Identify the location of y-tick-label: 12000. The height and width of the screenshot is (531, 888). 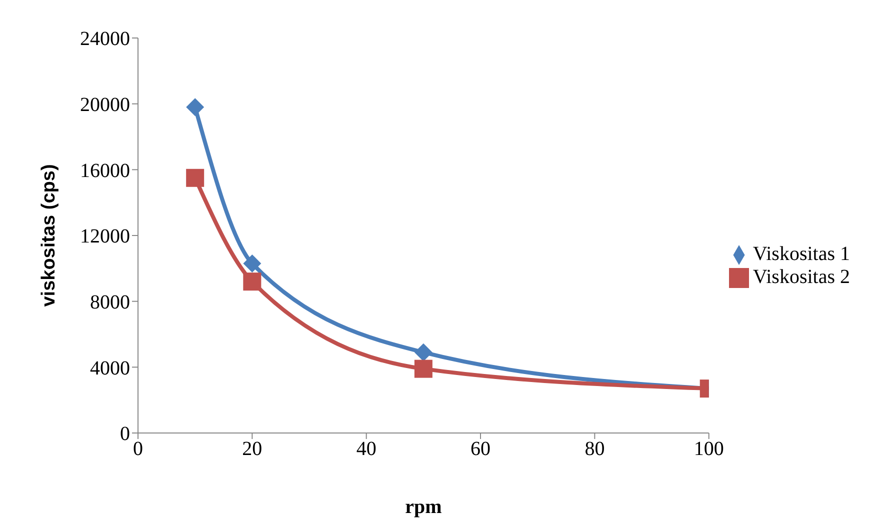
(105, 237).